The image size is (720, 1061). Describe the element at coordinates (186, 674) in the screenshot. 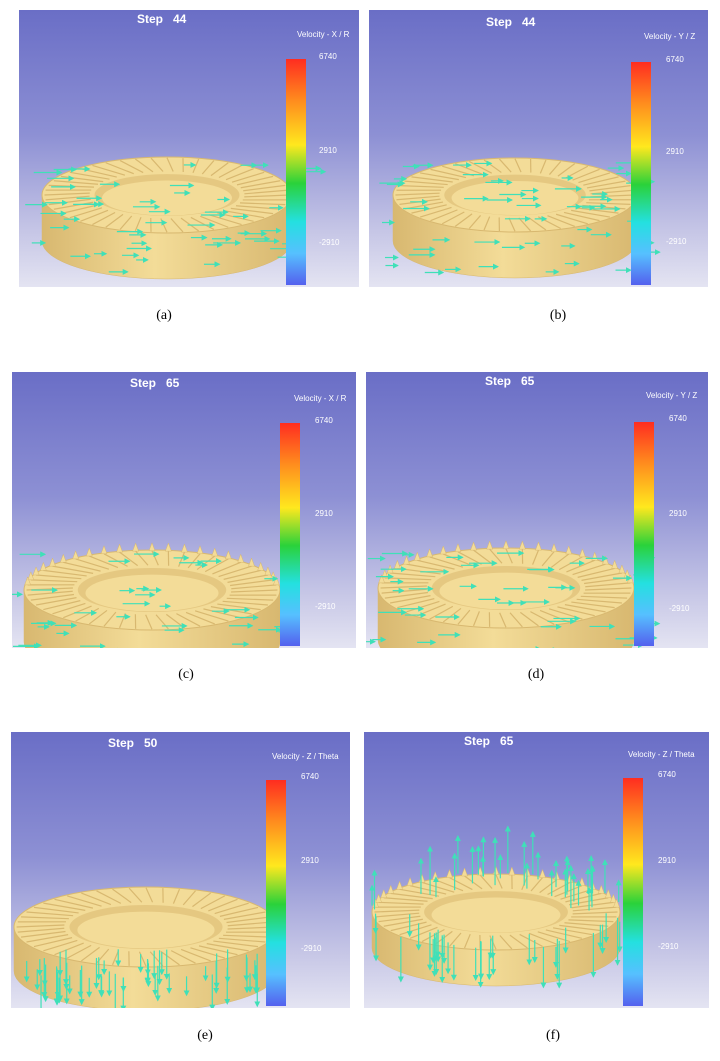

I see `caption-c: (c)` at that location.